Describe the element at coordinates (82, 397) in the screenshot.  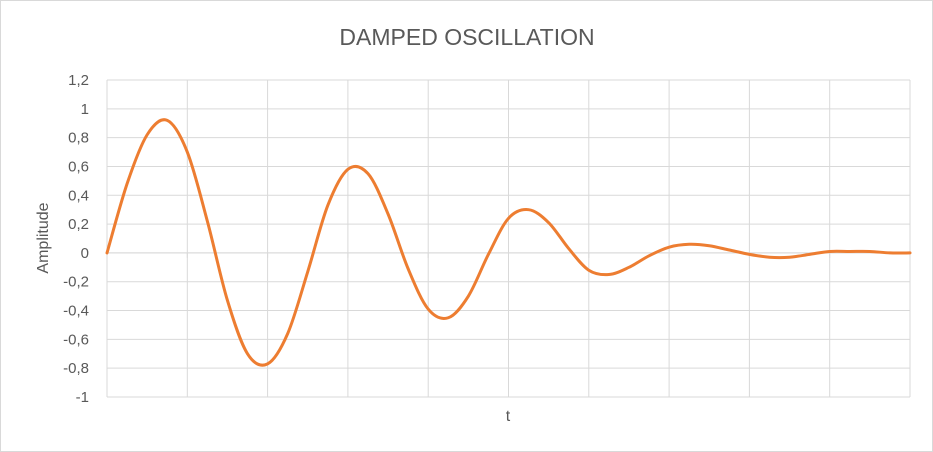
I see `y-tick-label: -1` at that location.